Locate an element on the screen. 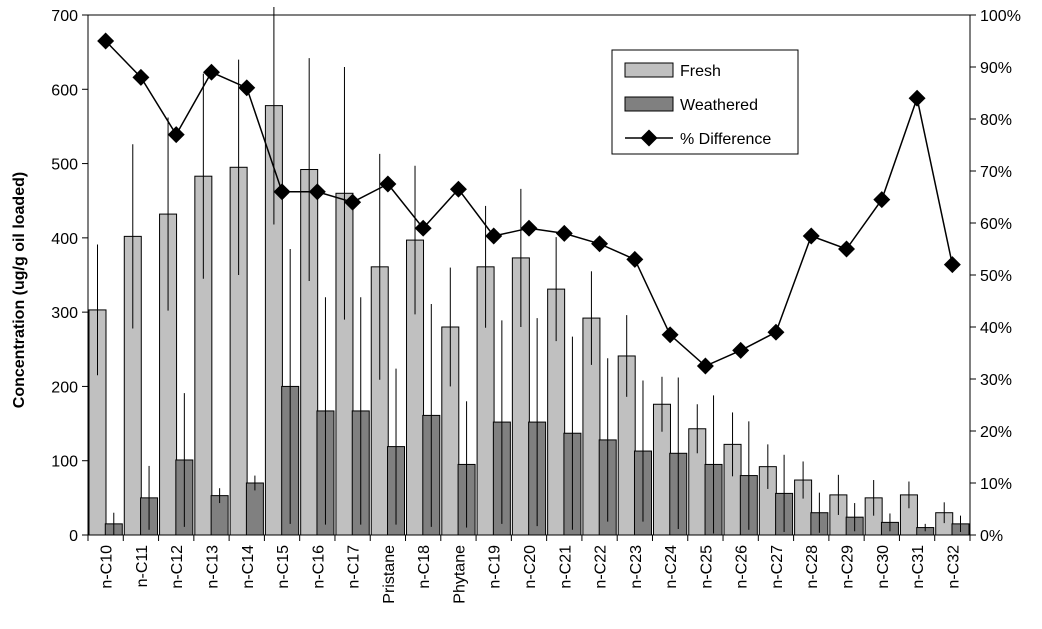 Image resolution: width=1042 pixels, height=629 pixels. left-tick-label: 0 is located at coordinates (73, 536).